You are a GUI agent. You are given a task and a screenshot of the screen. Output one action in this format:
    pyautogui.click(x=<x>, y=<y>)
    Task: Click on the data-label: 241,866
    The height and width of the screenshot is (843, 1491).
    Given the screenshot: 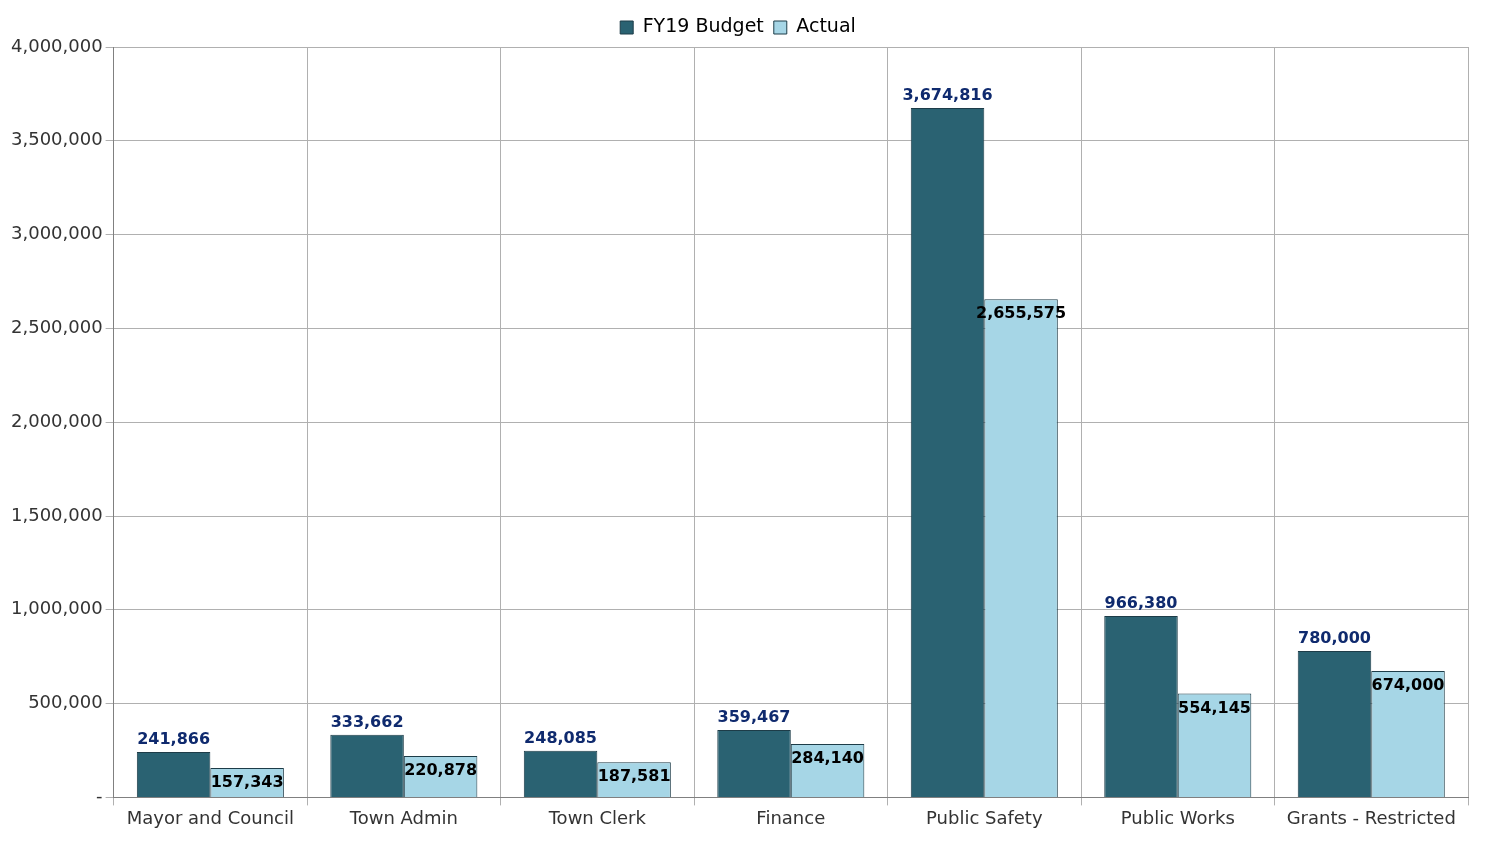 What is the action you would take?
    pyautogui.click(x=174, y=739)
    